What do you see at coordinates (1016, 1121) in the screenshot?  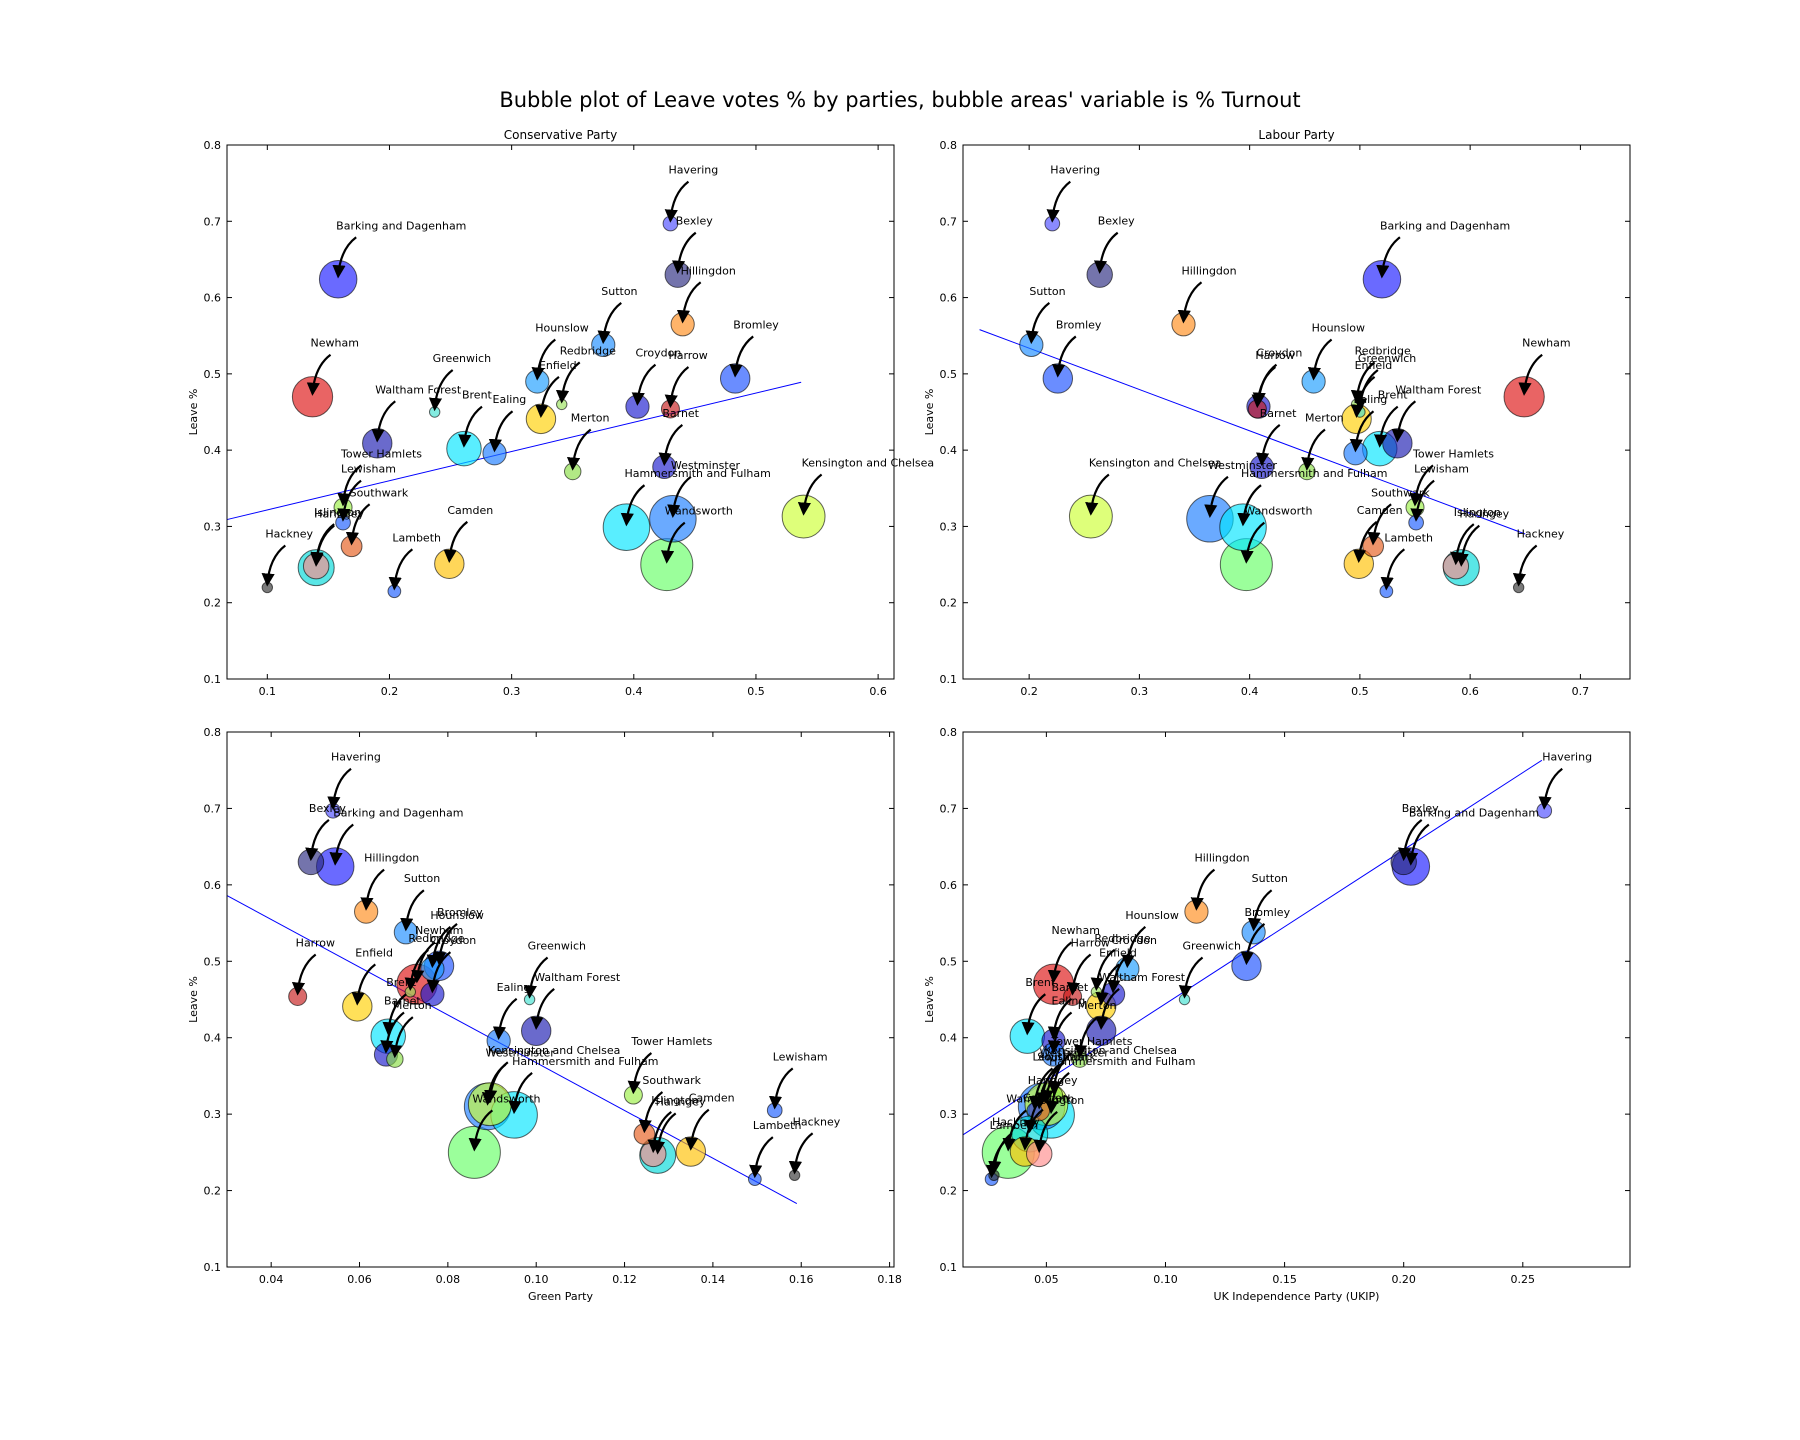 I see `annotation-label-hackney: Hackney` at bounding box center [1016, 1121].